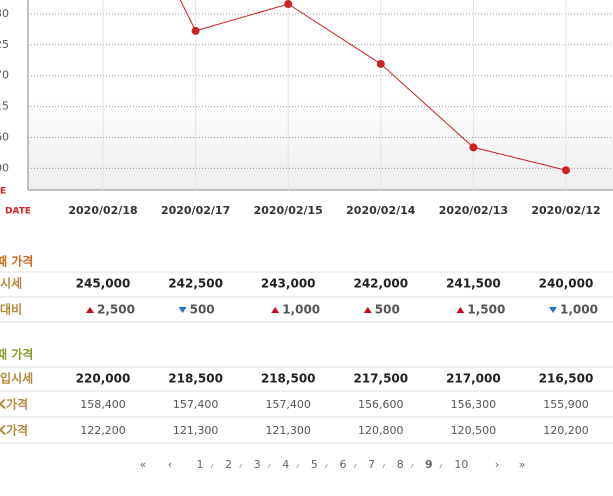 The width and height of the screenshot is (613, 496). What do you see at coordinates (257, 464) in the screenshot?
I see `page-link: 3` at bounding box center [257, 464].